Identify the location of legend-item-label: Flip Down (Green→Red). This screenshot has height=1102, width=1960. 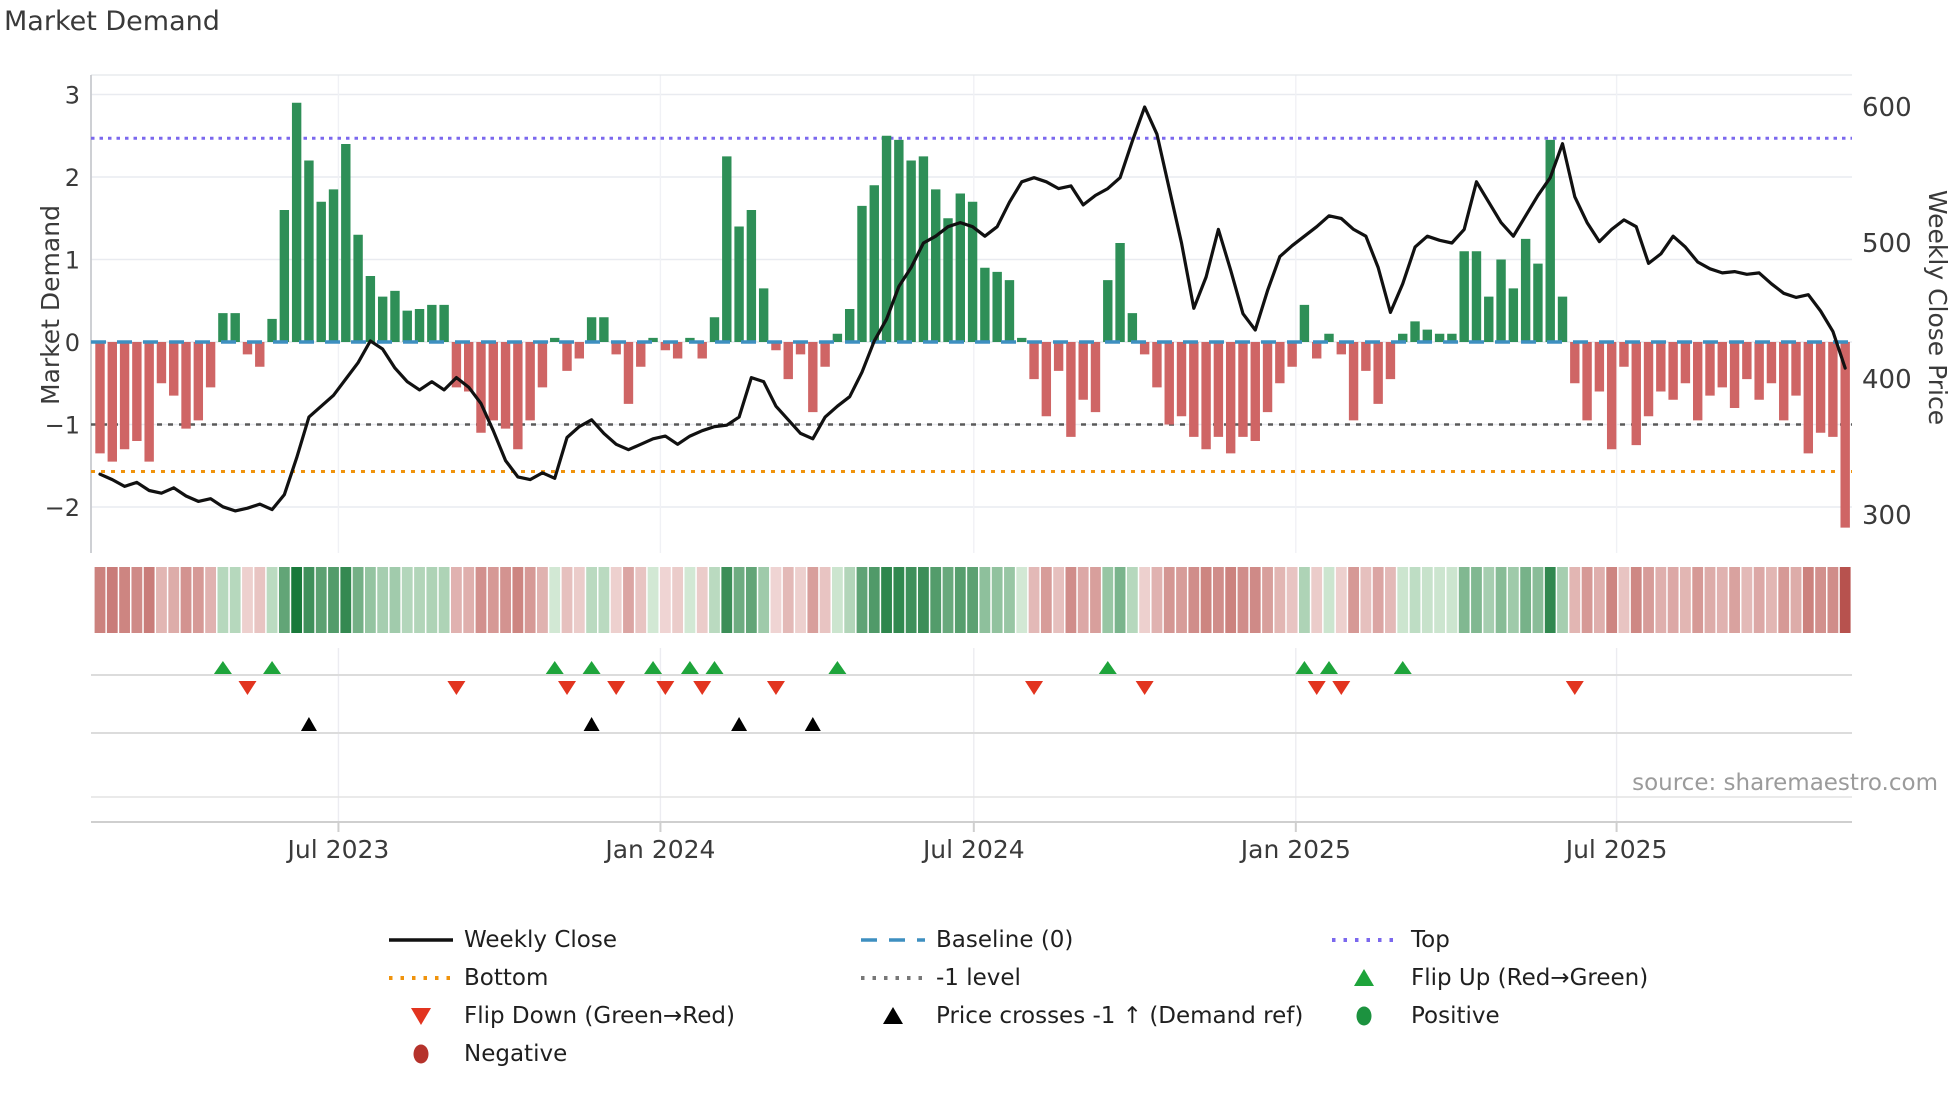
(599, 1016).